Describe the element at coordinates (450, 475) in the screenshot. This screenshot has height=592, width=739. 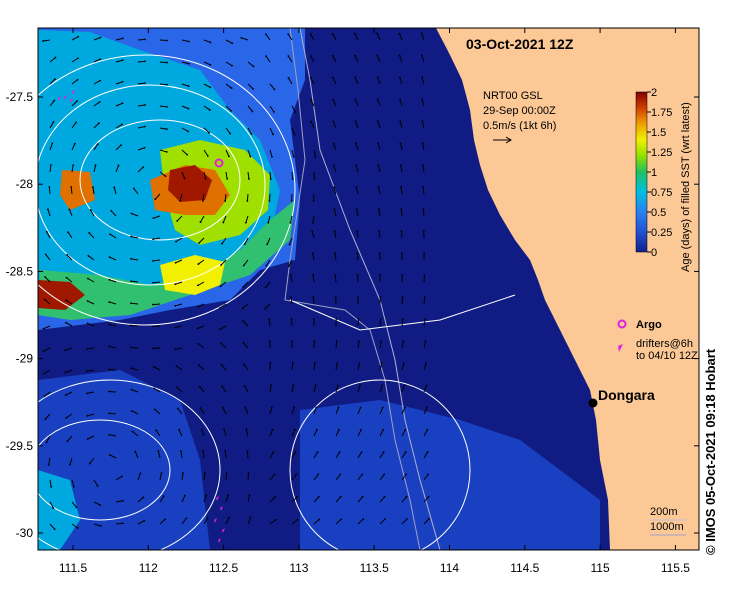
I see `older-fill-region-south` at that location.